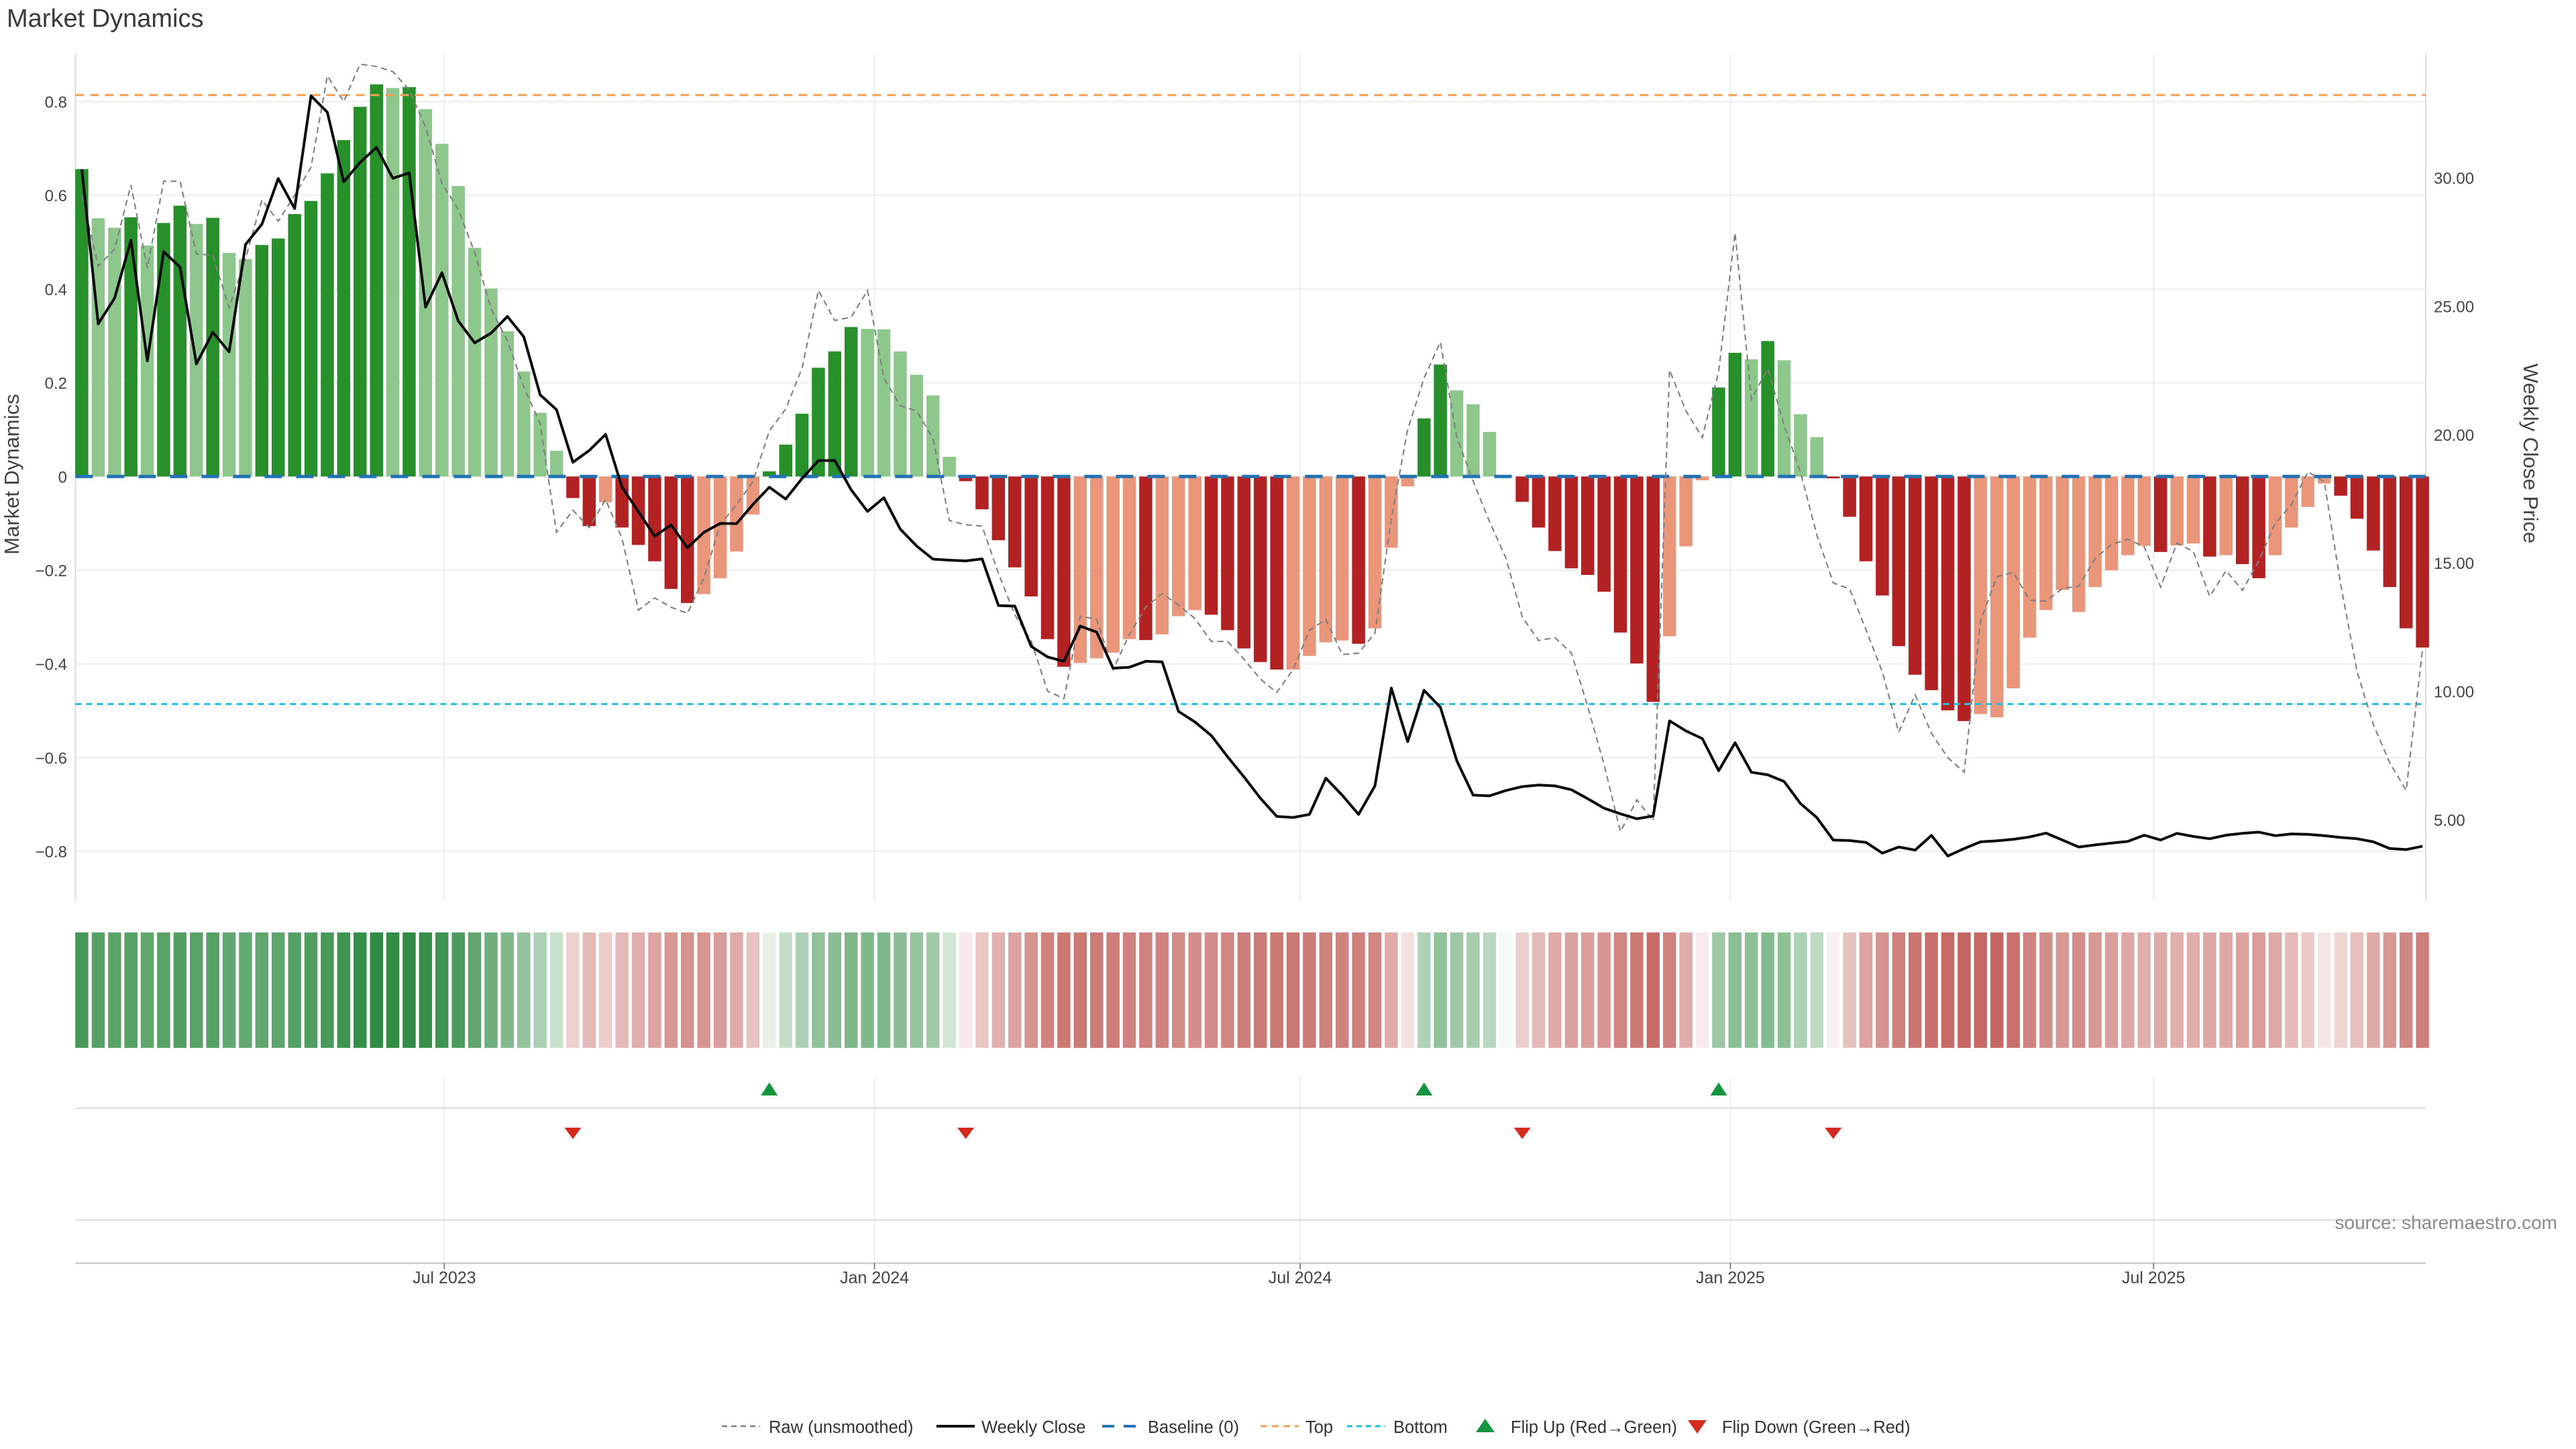 This screenshot has width=2576, height=1449. Describe the element at coordinates (1730, 1278) in the screenshot. I see `svg-text: Jan 2025` at that location.